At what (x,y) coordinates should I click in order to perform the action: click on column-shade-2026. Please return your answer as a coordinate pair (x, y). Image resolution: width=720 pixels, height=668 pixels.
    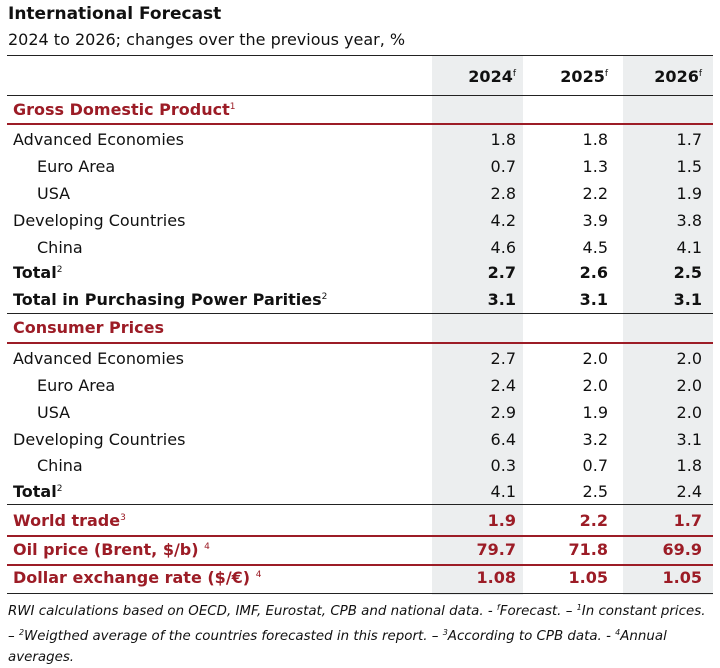
    Looking at the image, I should click on (668, 325).